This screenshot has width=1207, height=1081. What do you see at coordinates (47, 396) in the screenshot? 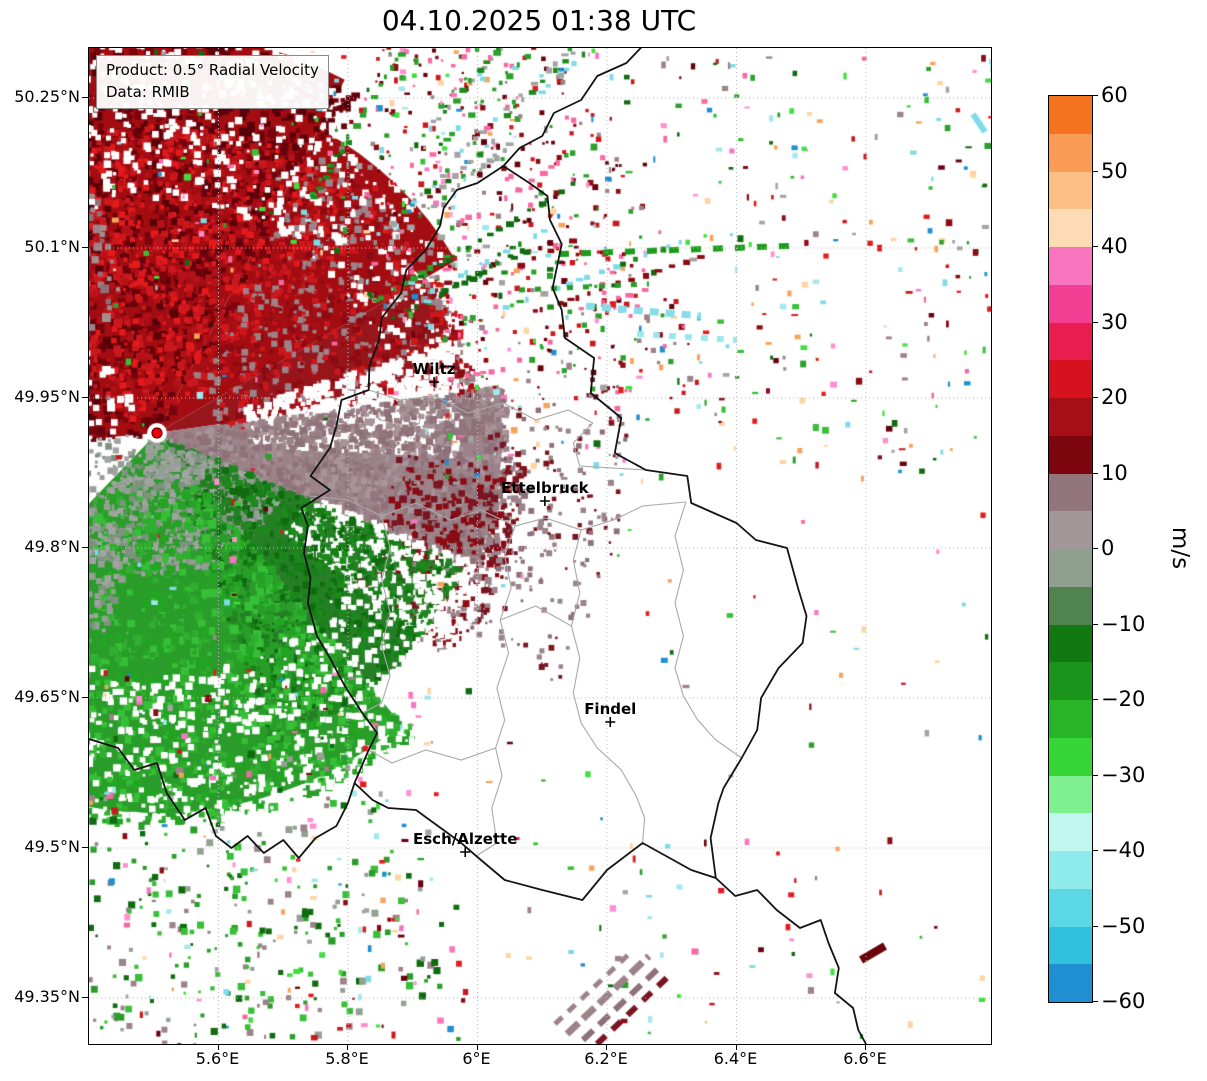
I see `y-tick-label: 49.95°N` at bounding box center [47, 396].